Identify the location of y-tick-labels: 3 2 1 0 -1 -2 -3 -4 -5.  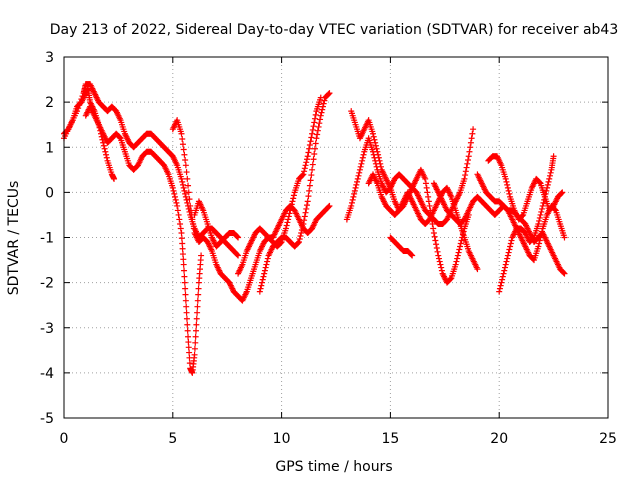
(47, 238).